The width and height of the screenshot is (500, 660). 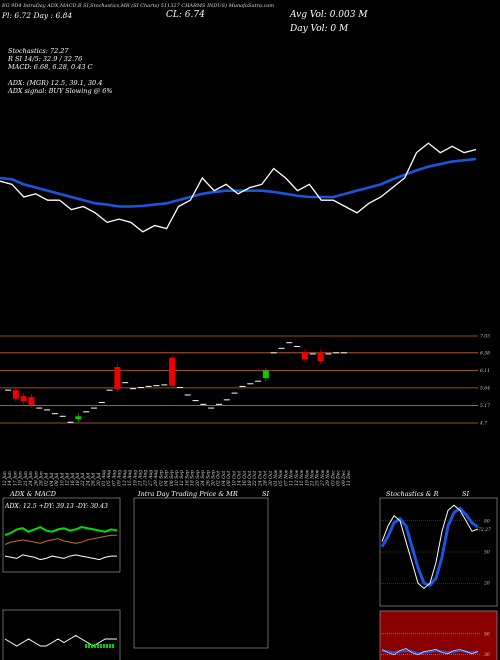 What do you see at coordinates (60, 557) in the screenshot?
I see `adx-line` at bounding box center [60, 557].